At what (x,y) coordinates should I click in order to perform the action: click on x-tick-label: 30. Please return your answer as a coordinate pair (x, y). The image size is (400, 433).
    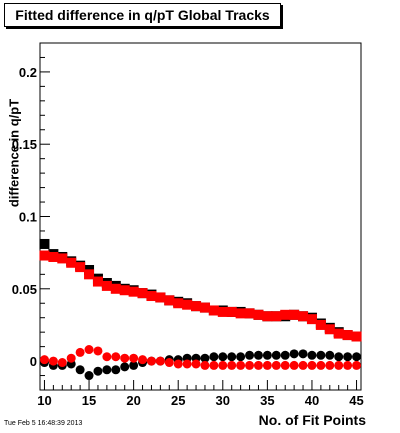
    Looking at the image, I should click on (223, 400).